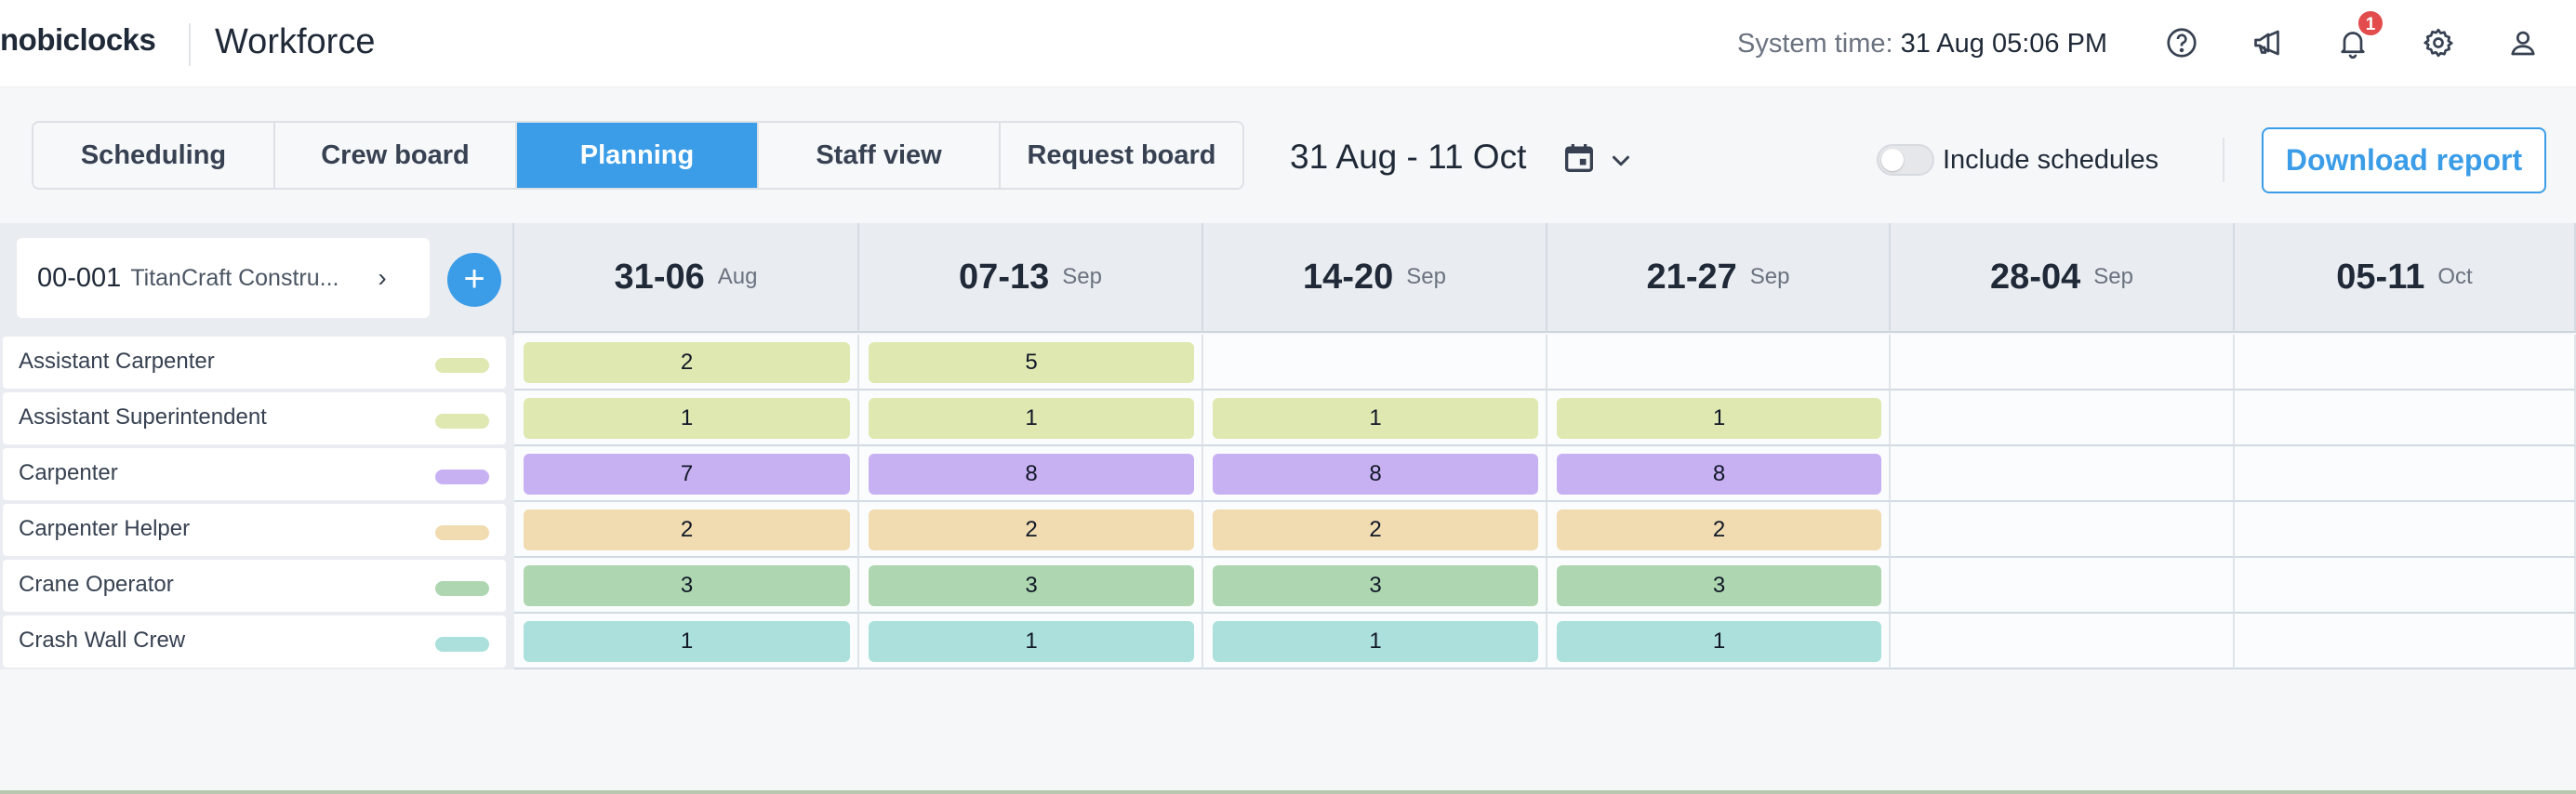  Describe the element at coordinates (2405, 278) in the screenshot. I see `week-header: 05-11 Oct` at that location.